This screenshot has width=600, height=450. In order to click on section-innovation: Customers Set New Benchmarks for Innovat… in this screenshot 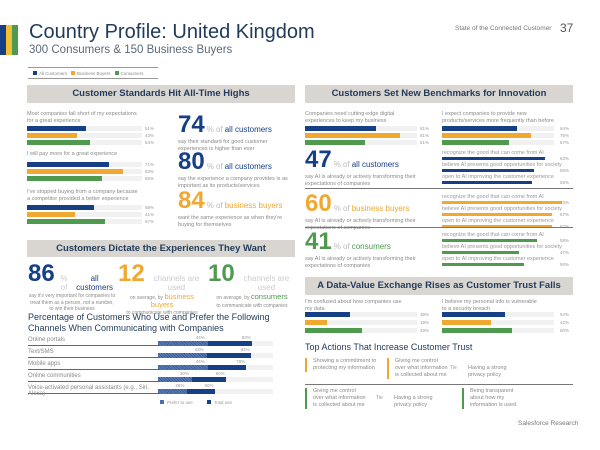, I will do `click(439, 94)`.